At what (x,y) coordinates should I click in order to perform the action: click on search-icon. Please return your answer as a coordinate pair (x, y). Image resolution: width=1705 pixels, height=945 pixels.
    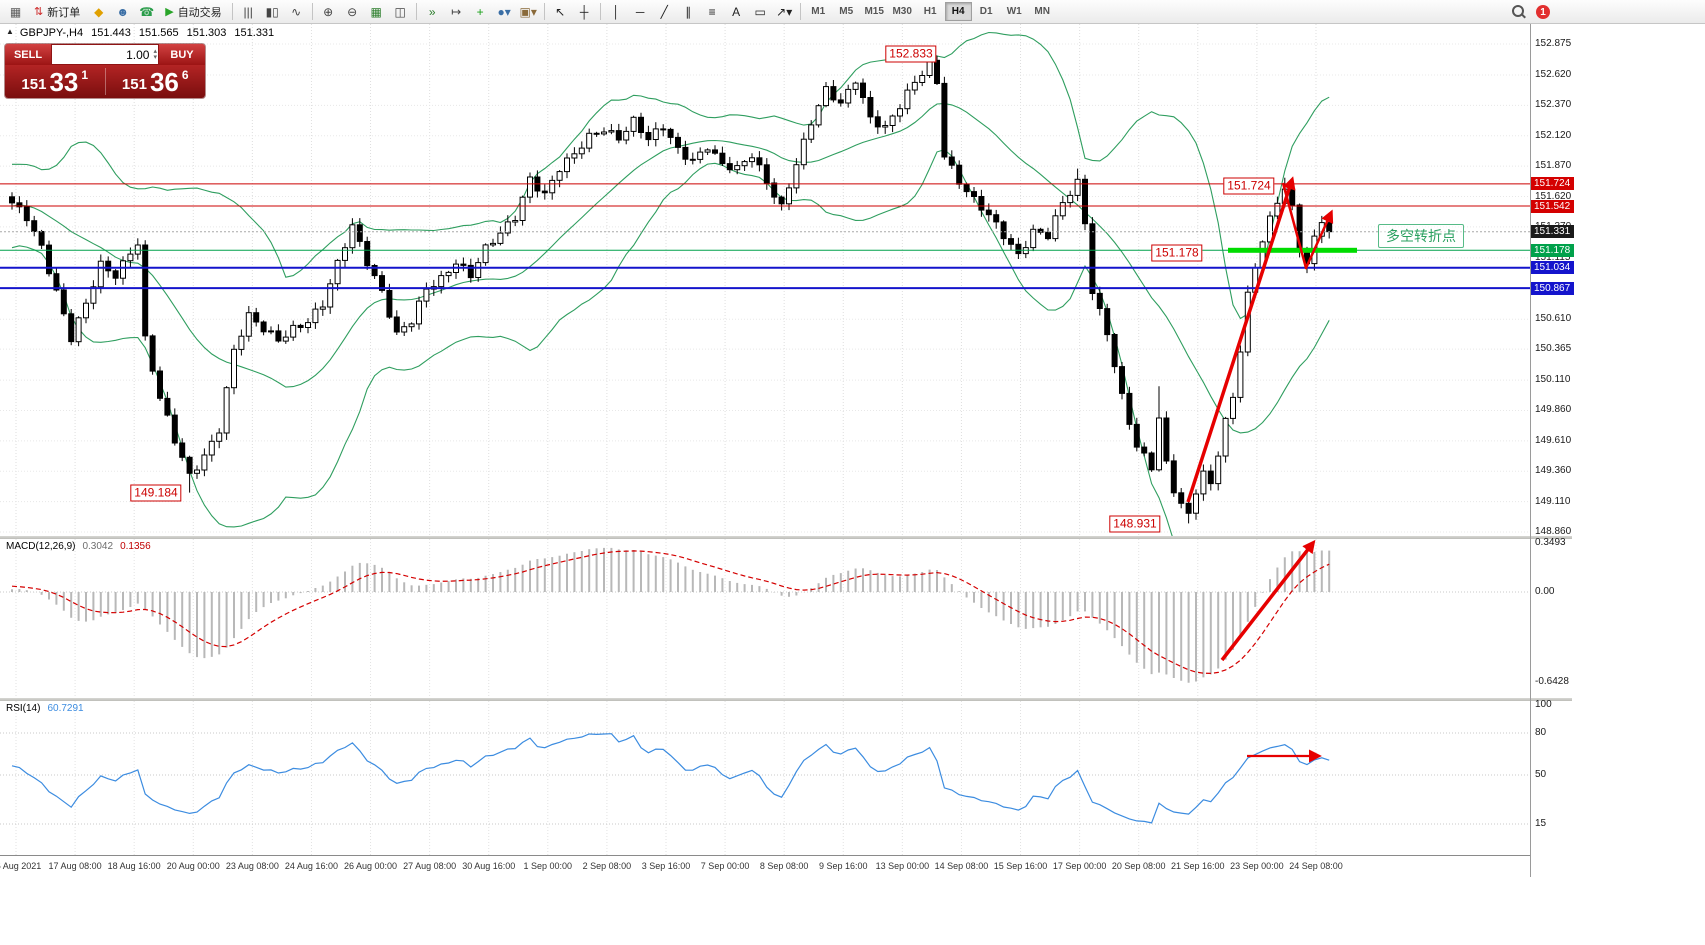
    Looking at the image, I should click on (1519, 12).